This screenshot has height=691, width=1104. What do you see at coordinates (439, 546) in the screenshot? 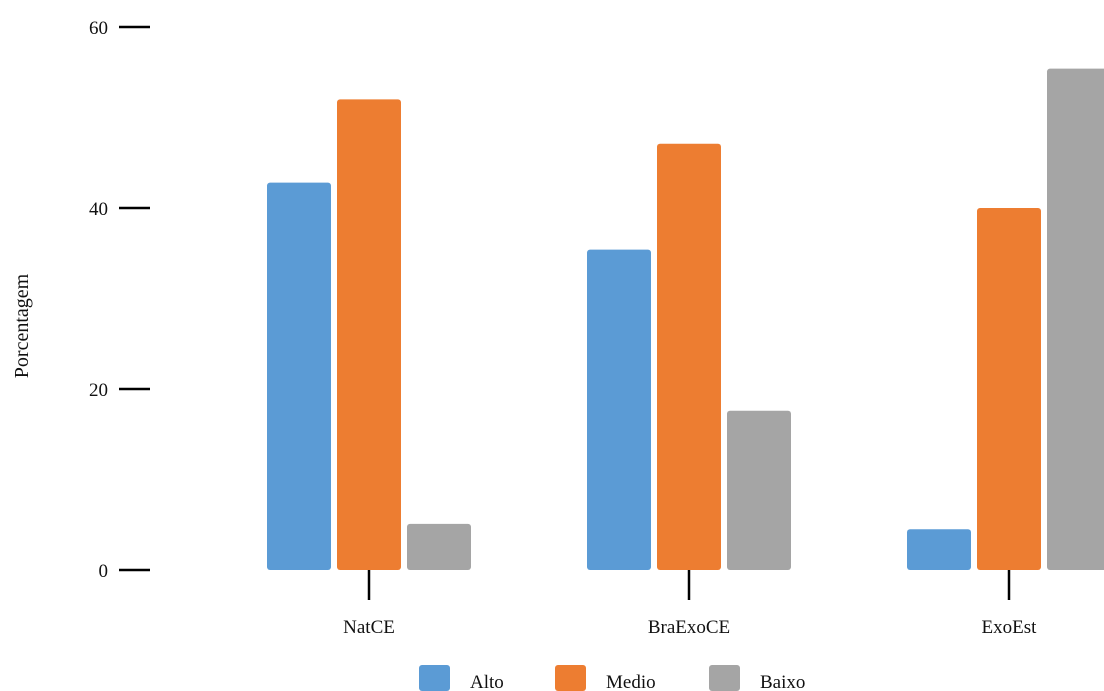
I see `bar-baixo-natce` at bounding box center [439, 546].